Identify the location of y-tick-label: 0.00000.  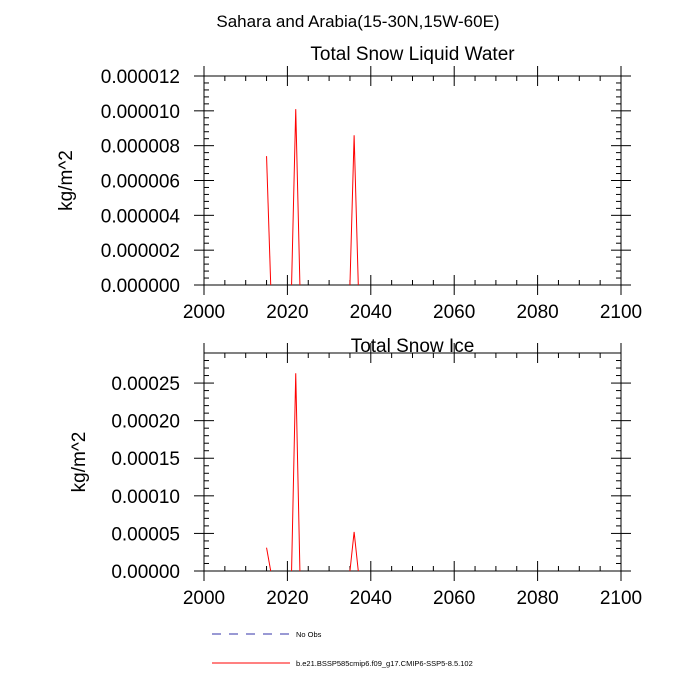
(145, 572).